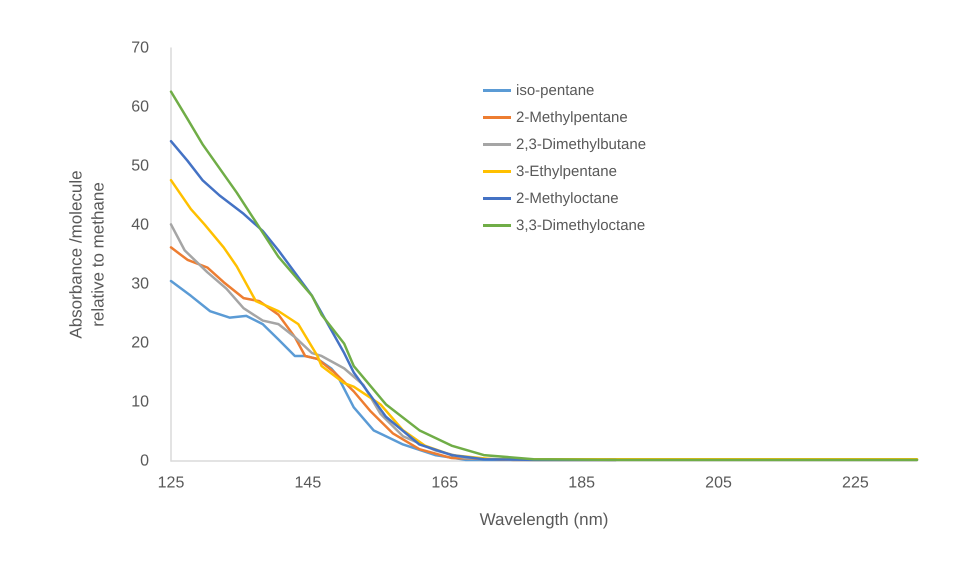 The image size is (961, 583). Describe the element at coordinates (581, 225) in the screenshot. I see `legend-label: 3,3-Dimethyloctane` at that location.